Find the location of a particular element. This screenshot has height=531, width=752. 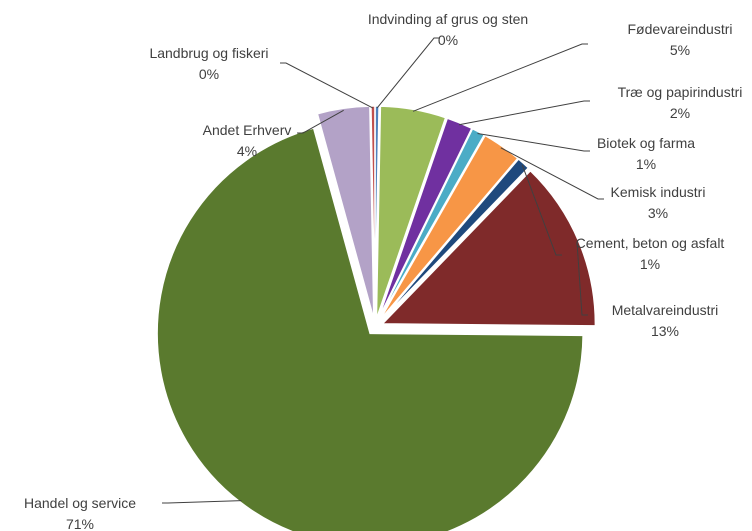

slice-label-3: Biotek og farma is located at coordinates (646, 143).